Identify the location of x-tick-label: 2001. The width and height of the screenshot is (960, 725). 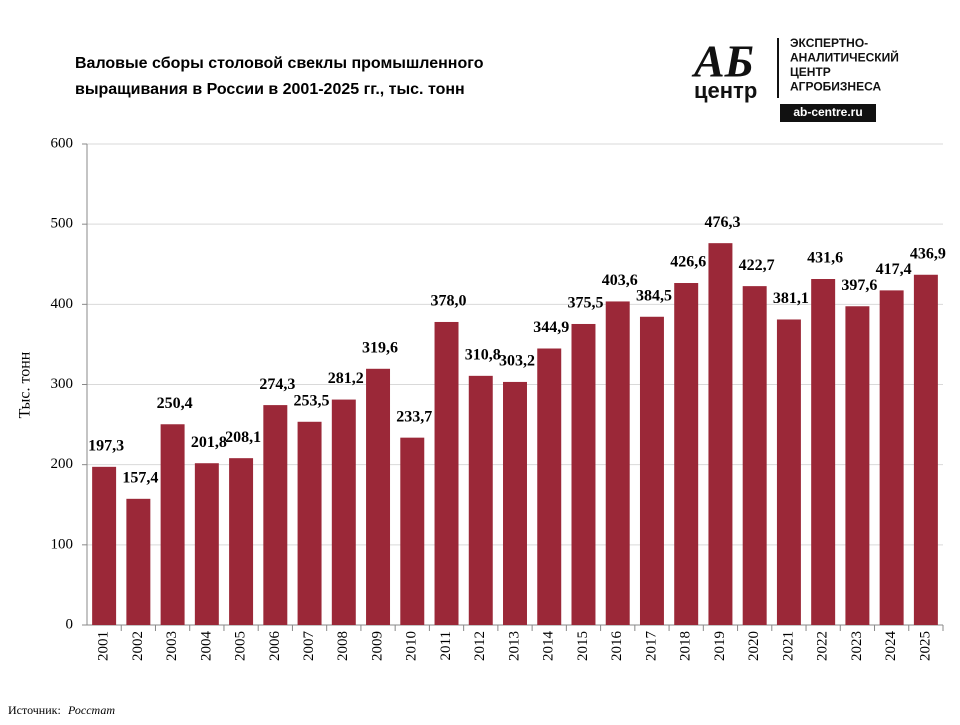
(104, 646).